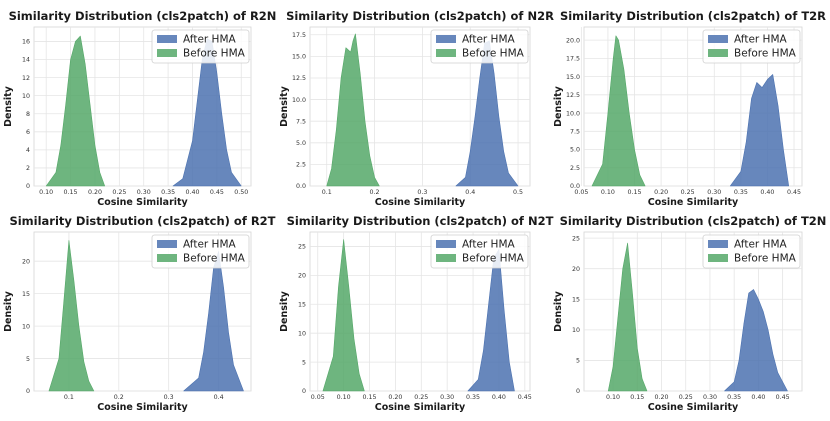 The image size is (830, 421). What do you see at coordinates (573, 40) in the screenshot?
I see `y-tick-label: 20.0` at bounding box center [573, 40].